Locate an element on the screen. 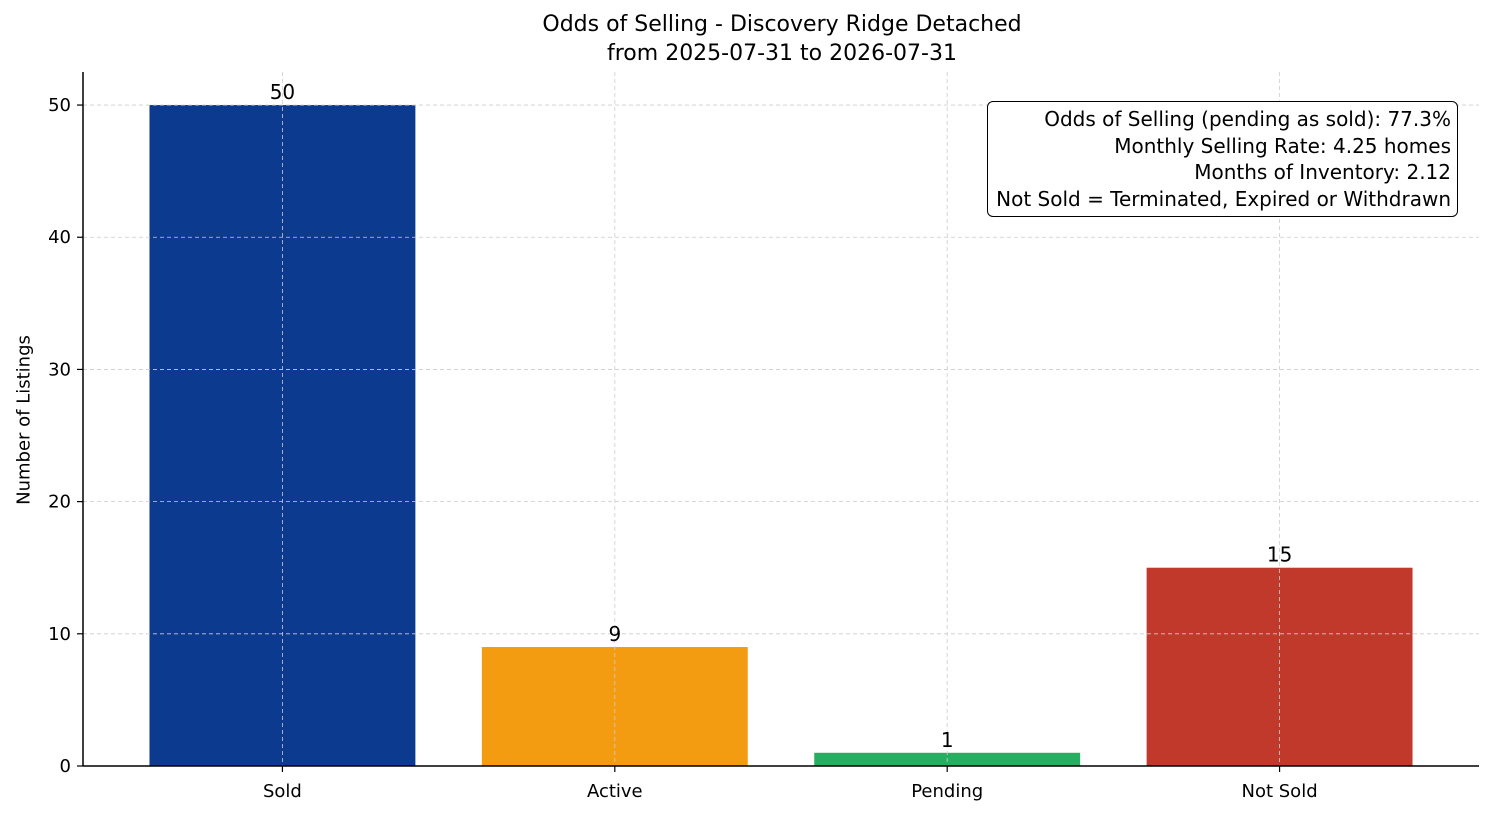 This screenshot has width=1494, height=816. y-tick-label: 50 is located at coordinates (59, 105).